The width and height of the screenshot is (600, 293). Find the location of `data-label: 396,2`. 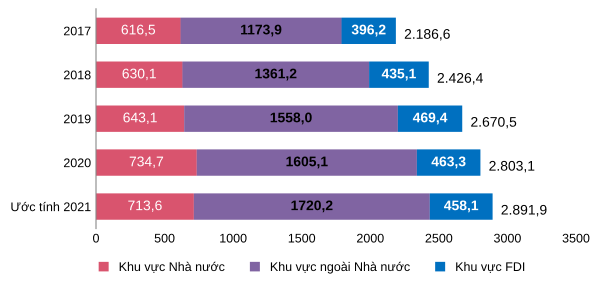

data-label: 396,2 is located at coordinates (369, 30).